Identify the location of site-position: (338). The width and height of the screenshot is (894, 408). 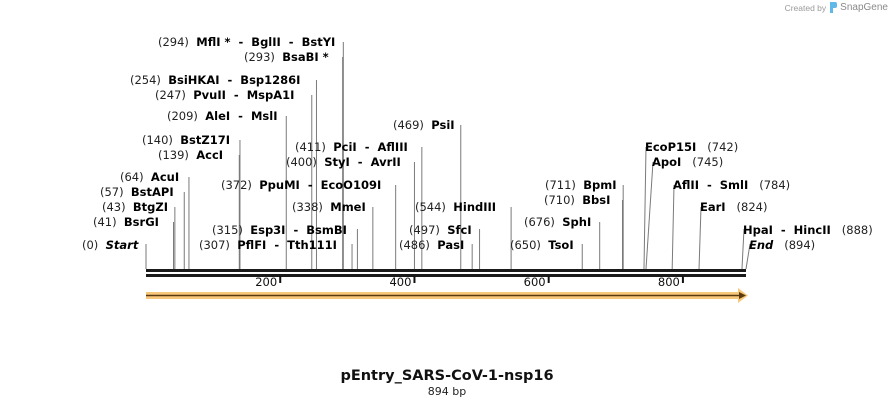
(307, 207).